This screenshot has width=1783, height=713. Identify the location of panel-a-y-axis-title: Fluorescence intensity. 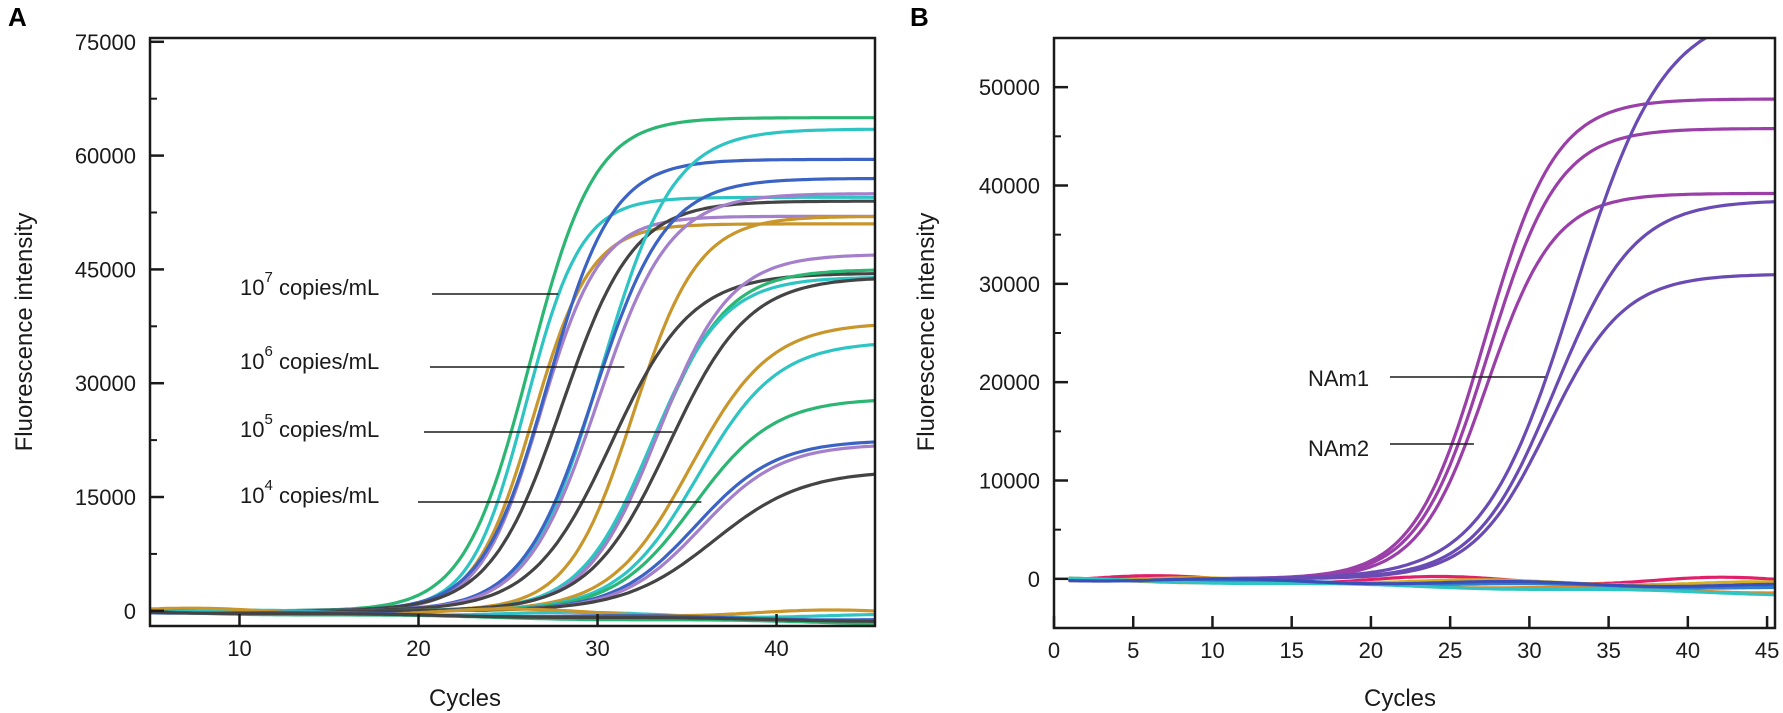
(24, 332).